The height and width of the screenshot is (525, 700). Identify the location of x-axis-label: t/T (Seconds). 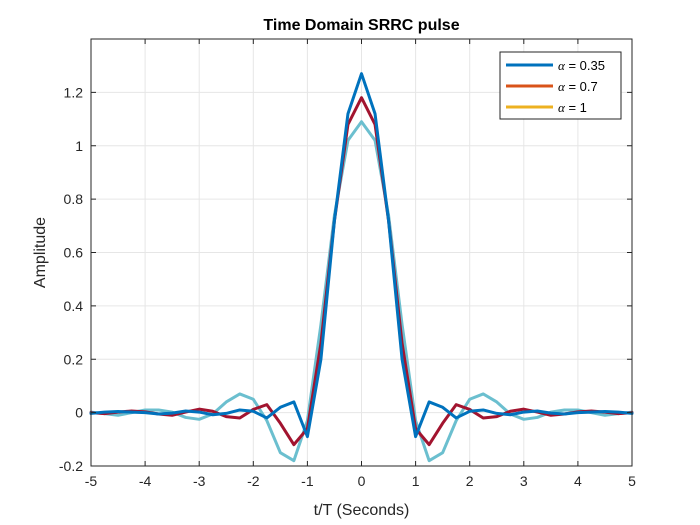
(362, 510).